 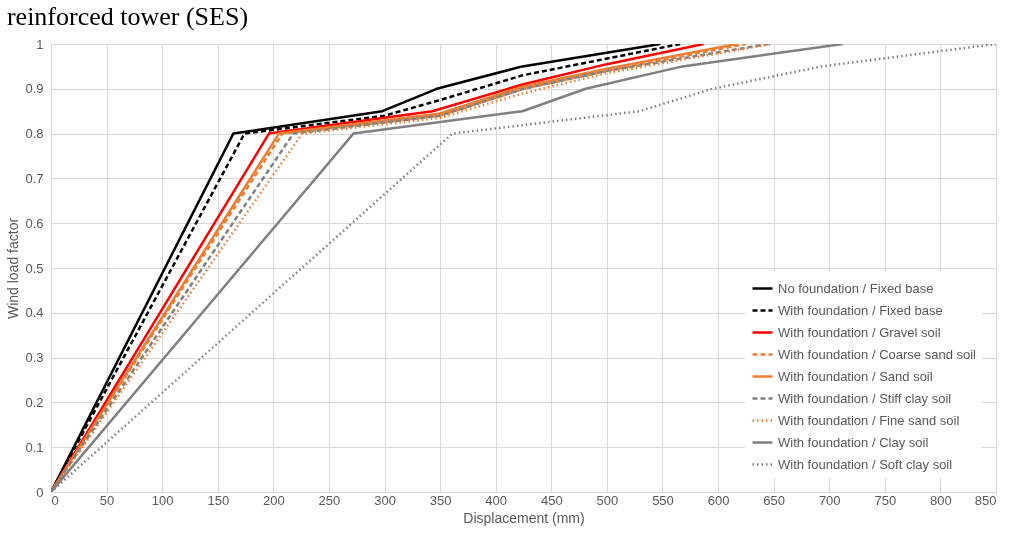 What do you see at coordinates (551, 500) in the screenshot?
I see `x-tick-label: 450` at bounding box center [551, 500].